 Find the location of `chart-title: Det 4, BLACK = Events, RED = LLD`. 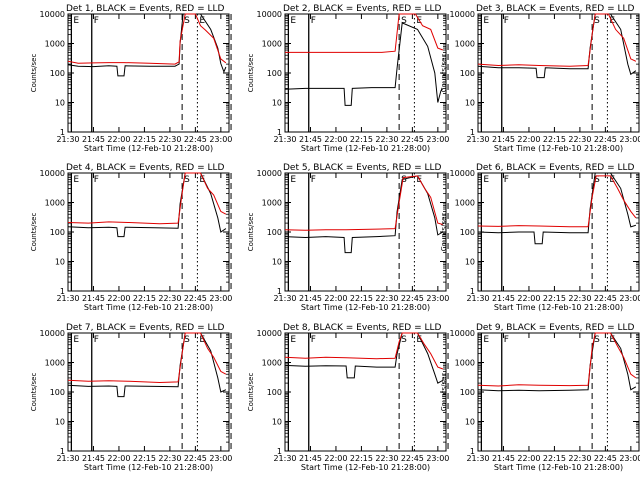

chart-title: Det 4, BLACK = Events, RED = LLD is located at coordinates (145, 168).